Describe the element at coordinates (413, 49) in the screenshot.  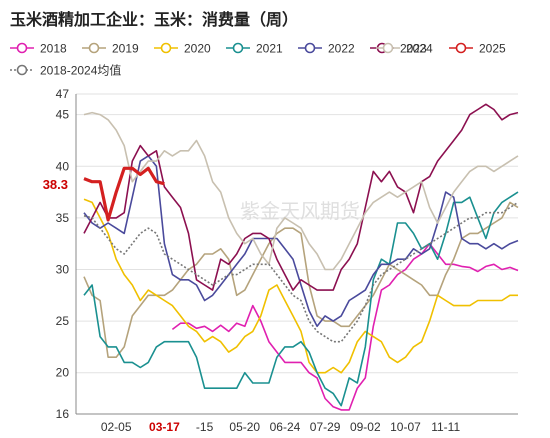
I see `legend-label: 2023` at that location.